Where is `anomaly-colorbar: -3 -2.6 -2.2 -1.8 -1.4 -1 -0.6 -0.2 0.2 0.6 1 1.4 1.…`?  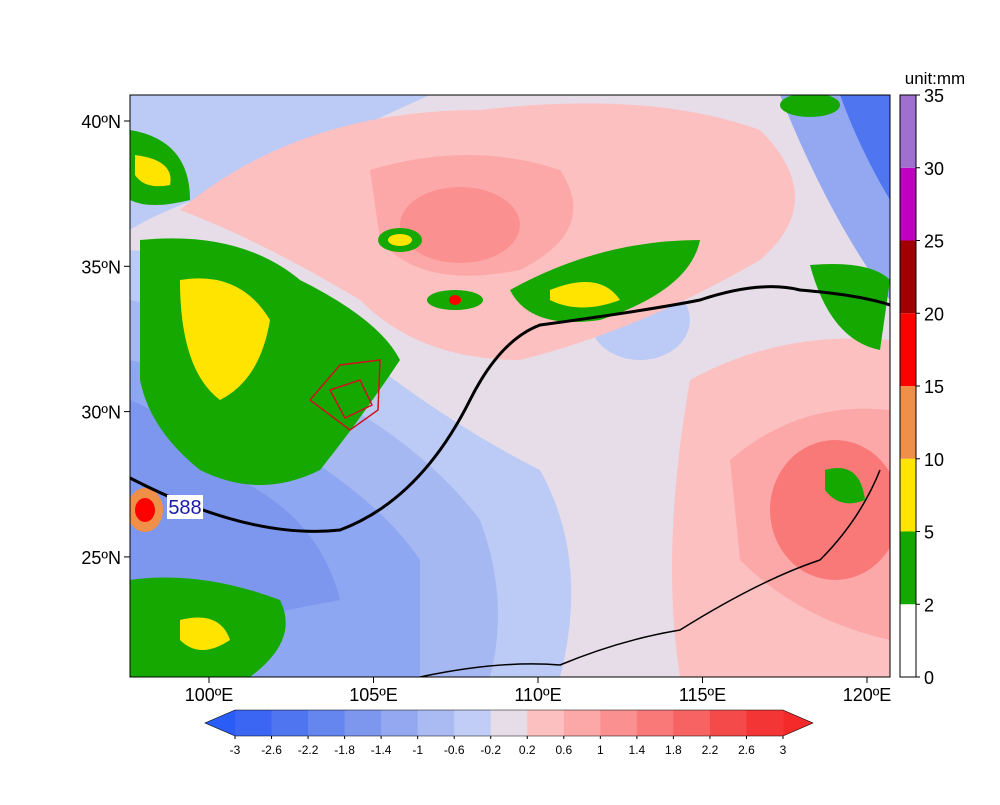
anomaly-colorbar: -3 -2.6 -2.2 -1.8 -1.4 -1 -0.6 -0.2 0.2 0.6 1 1.4 1.… is located at coordinates (509, 733).